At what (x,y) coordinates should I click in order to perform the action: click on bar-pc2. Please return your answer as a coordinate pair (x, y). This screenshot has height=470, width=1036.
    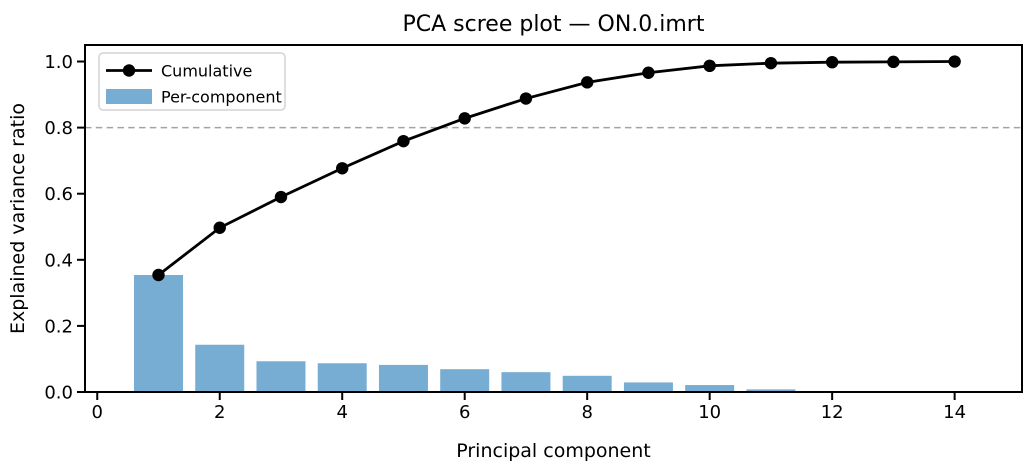
    Looking at the image, I should click on (220, 368).